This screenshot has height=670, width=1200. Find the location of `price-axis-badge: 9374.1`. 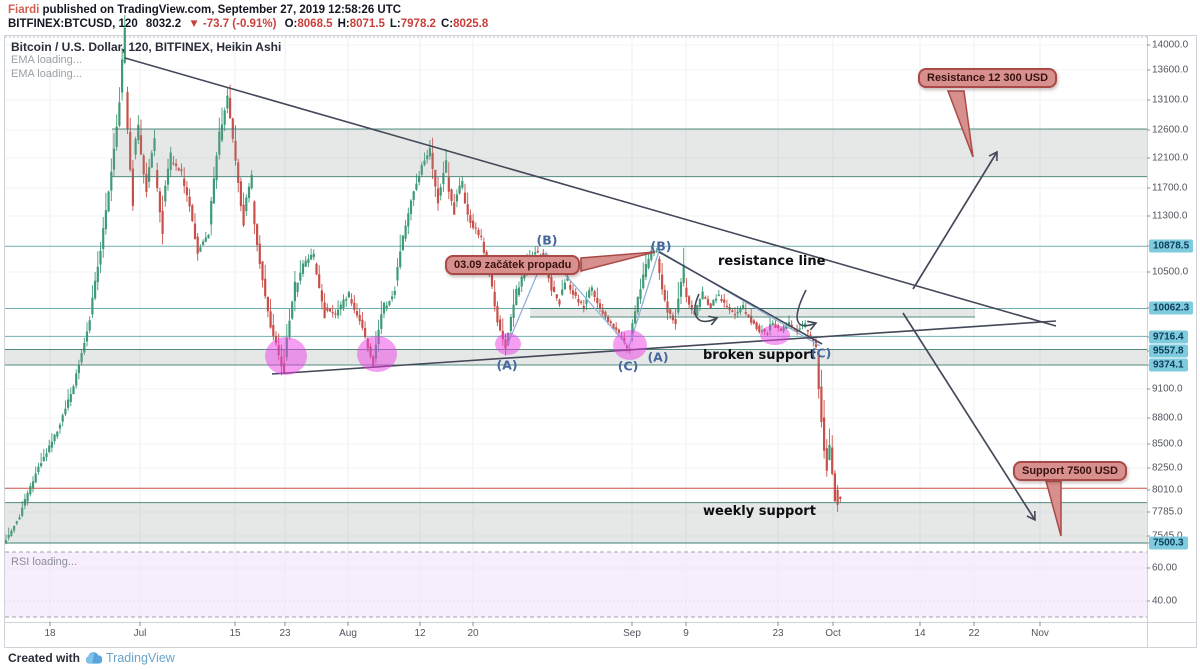

price-axis-badge: 9374.1 is located at coordinates (1168, 365).